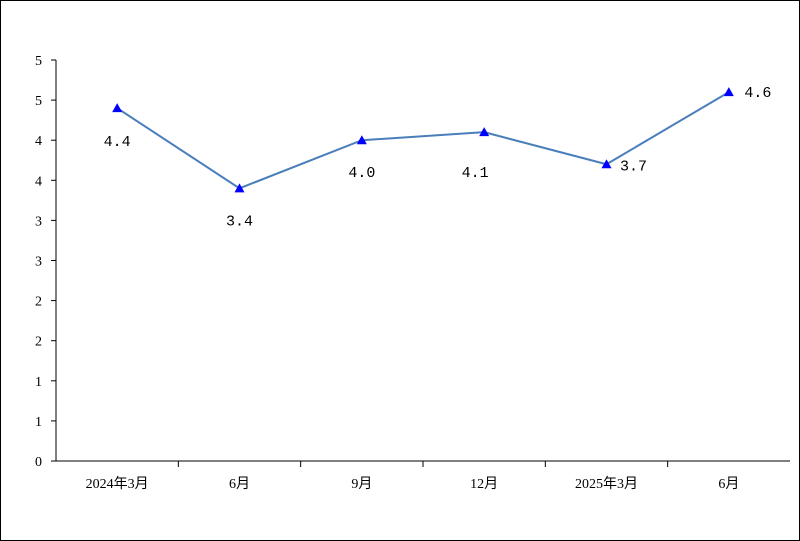 The height and width of the screenshot is (541, 800). What do you see at coordinates (239, 221) in the screenshot?
I see `data-label: 3.4` at bounding box center [239, 221].